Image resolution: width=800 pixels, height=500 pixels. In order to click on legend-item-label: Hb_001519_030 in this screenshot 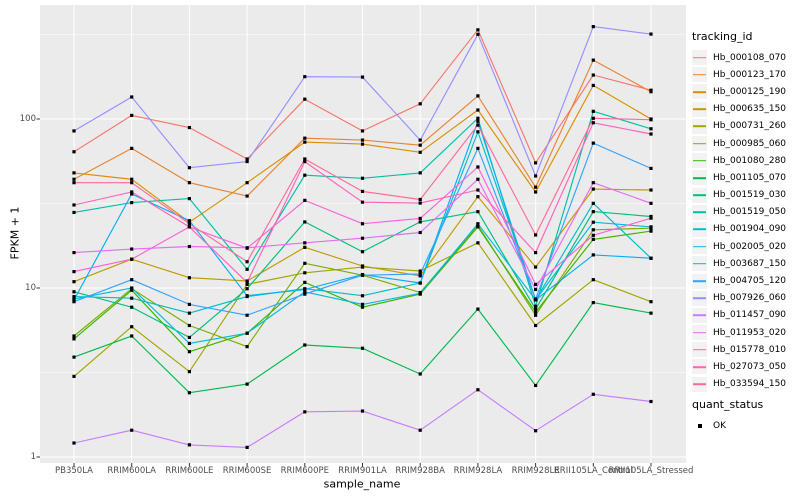, I will do `click(750, 195)`.